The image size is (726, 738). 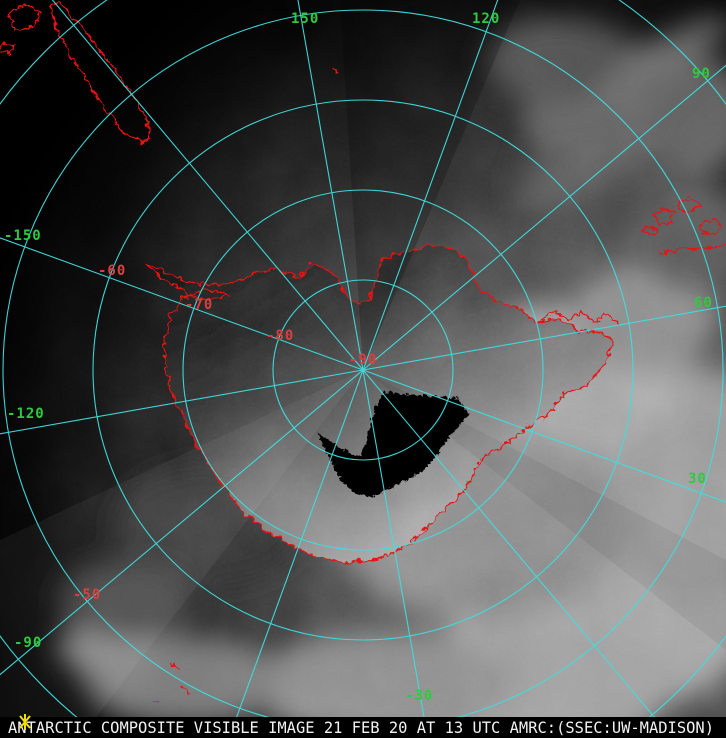 What do you see at coordinates (697, 479) in the screenshot?
I see `longitude-label-30: 30` at bounding box center [697, 479].